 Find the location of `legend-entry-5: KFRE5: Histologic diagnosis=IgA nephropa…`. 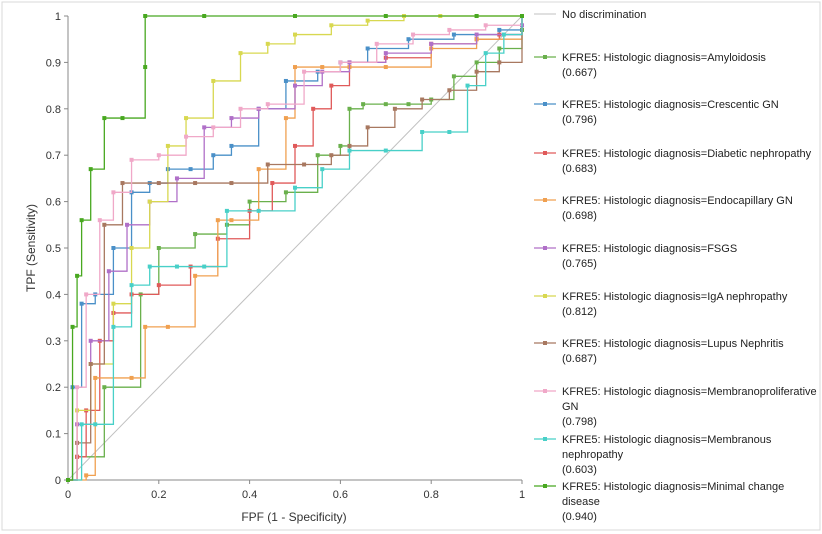

legend-entry-5: KFRE5: Histologic diagnosis=IgA nephropa… is located at coordinates (661, 304).